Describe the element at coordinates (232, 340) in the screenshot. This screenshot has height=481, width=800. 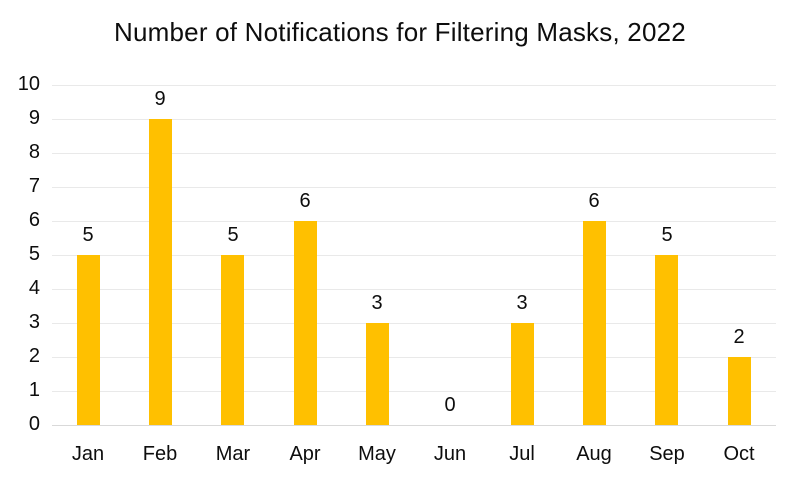
I see `bar-mar` at that location.